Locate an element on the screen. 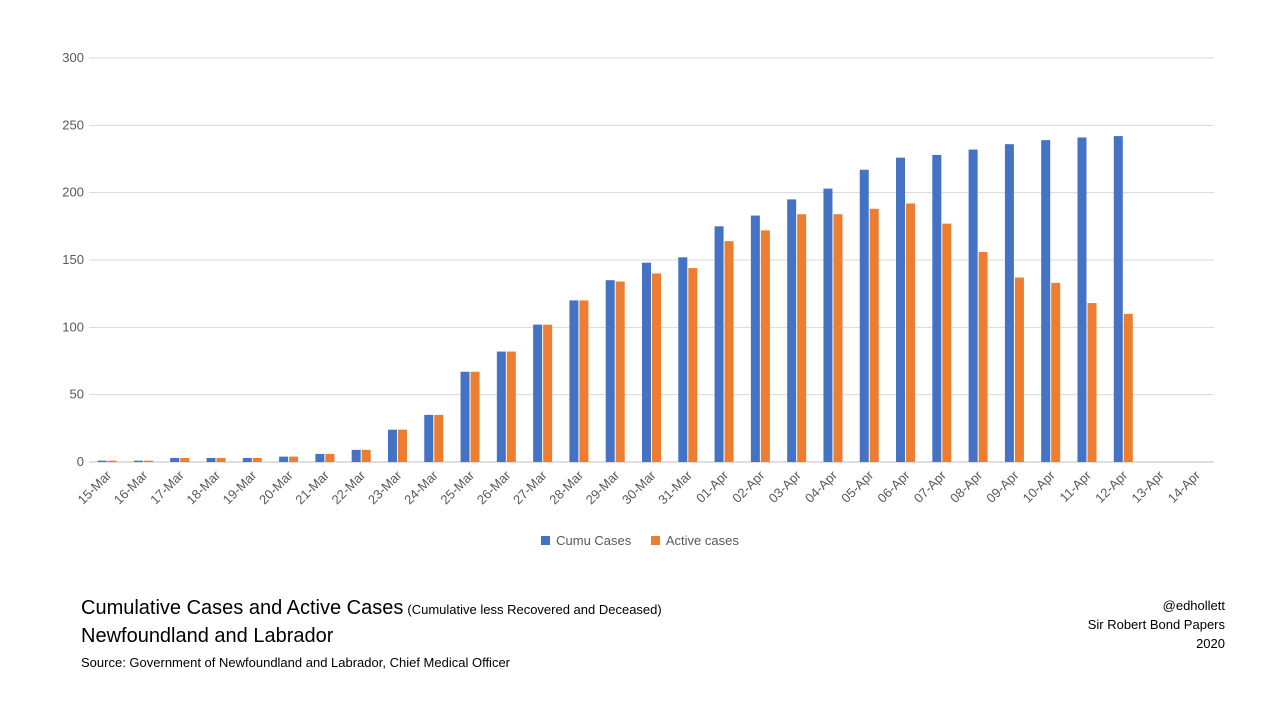 Image resolution: width=1280 pixels, height=720 pixels. credits: @edhollett Sir Robert Bond Papers 2020 is located at coordinates (1156, 624).